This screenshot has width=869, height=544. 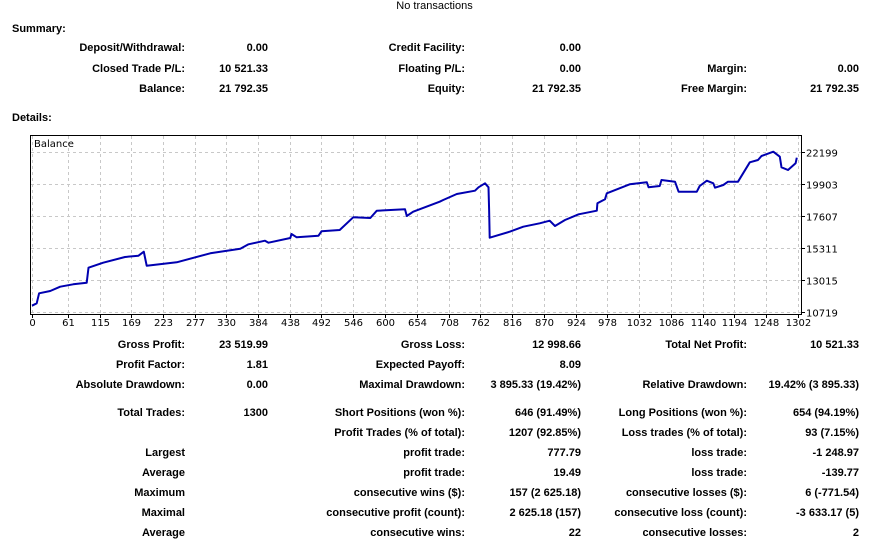 I want to click on y-tick-label: 15311, so click(x=822, y=250).